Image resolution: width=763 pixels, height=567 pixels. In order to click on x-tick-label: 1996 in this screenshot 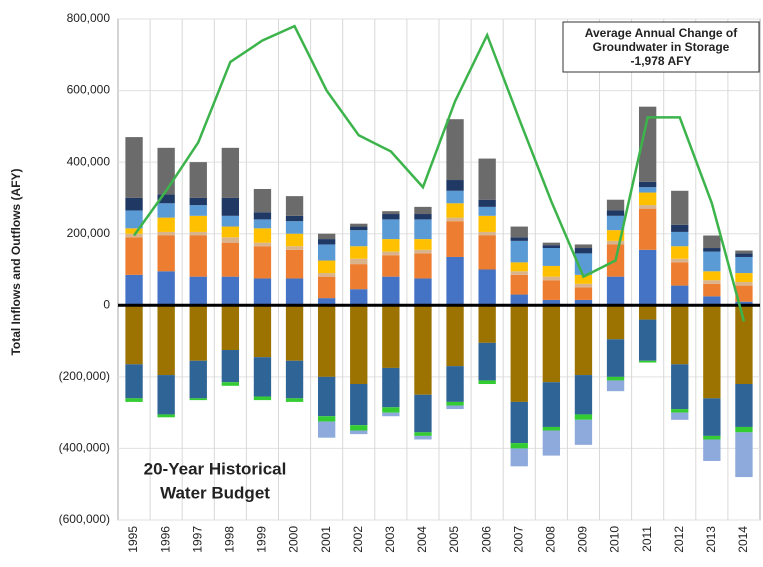, I will do `click(165, 539)`.